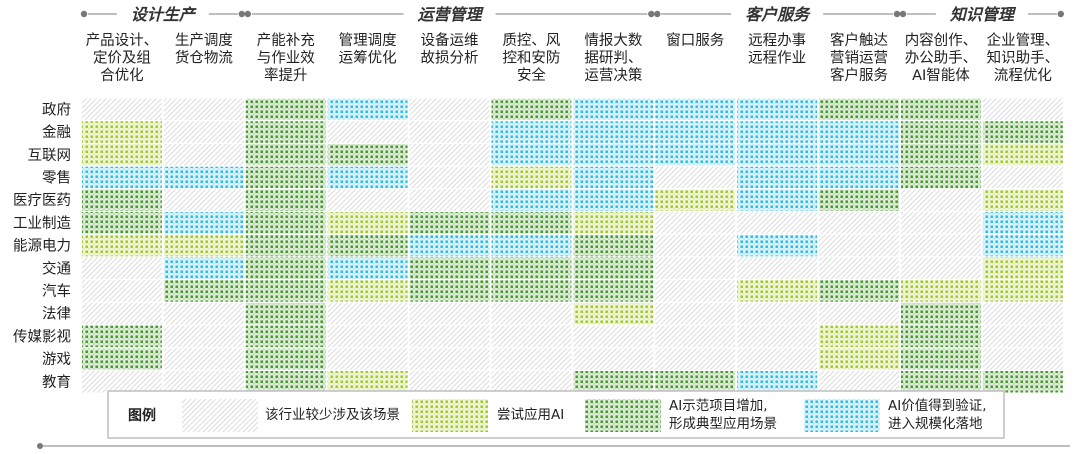 The width and height of the screenshot is (1080, 454). What do you see at coordinates (42, 223) in the screenshot?
I see `row-label: 工业制造` at bounding box center [42, 223].